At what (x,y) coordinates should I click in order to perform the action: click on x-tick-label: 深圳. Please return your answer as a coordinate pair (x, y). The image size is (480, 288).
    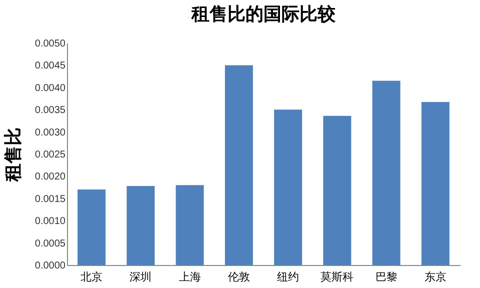
    Looking at the image, I should click on (141, 277).